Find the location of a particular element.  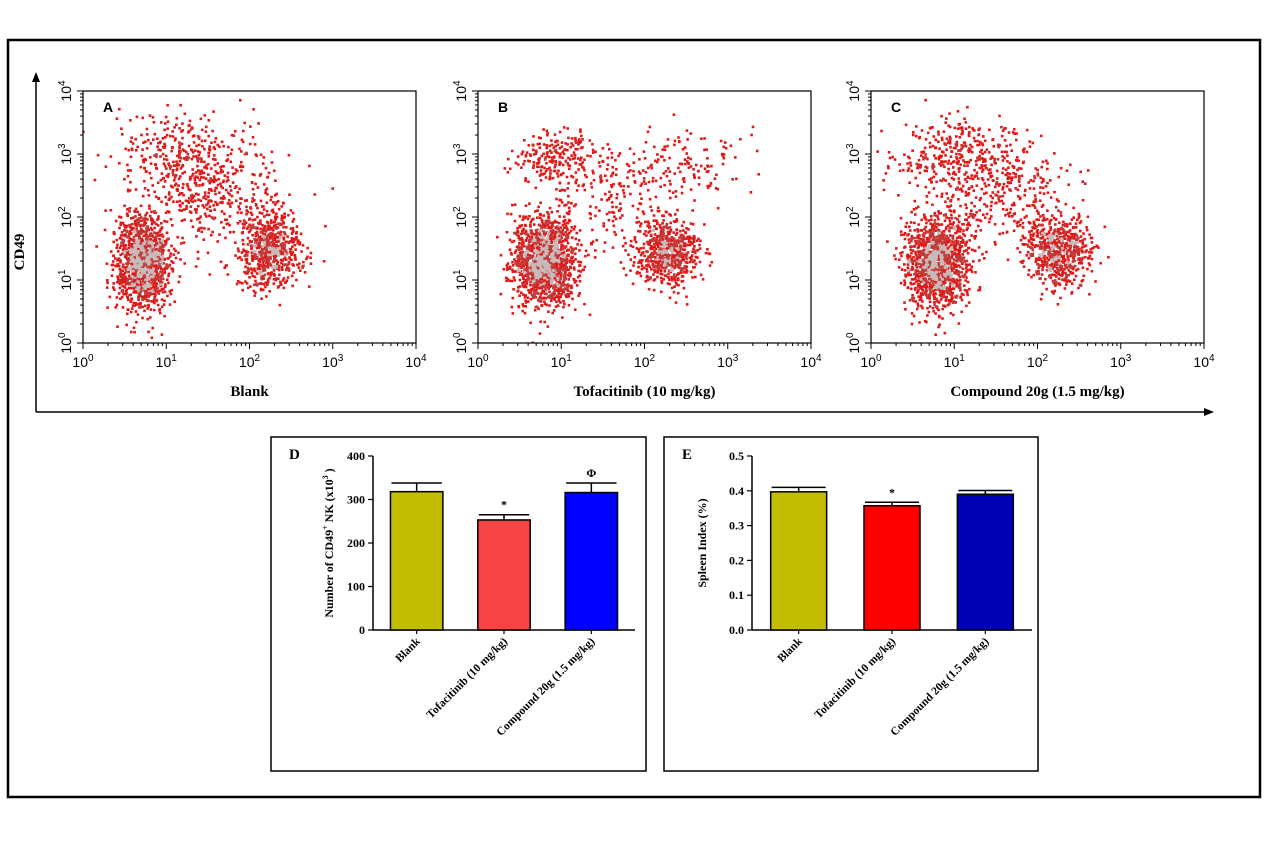

x-tick-label: 104 is located at coordinates (416, 361).